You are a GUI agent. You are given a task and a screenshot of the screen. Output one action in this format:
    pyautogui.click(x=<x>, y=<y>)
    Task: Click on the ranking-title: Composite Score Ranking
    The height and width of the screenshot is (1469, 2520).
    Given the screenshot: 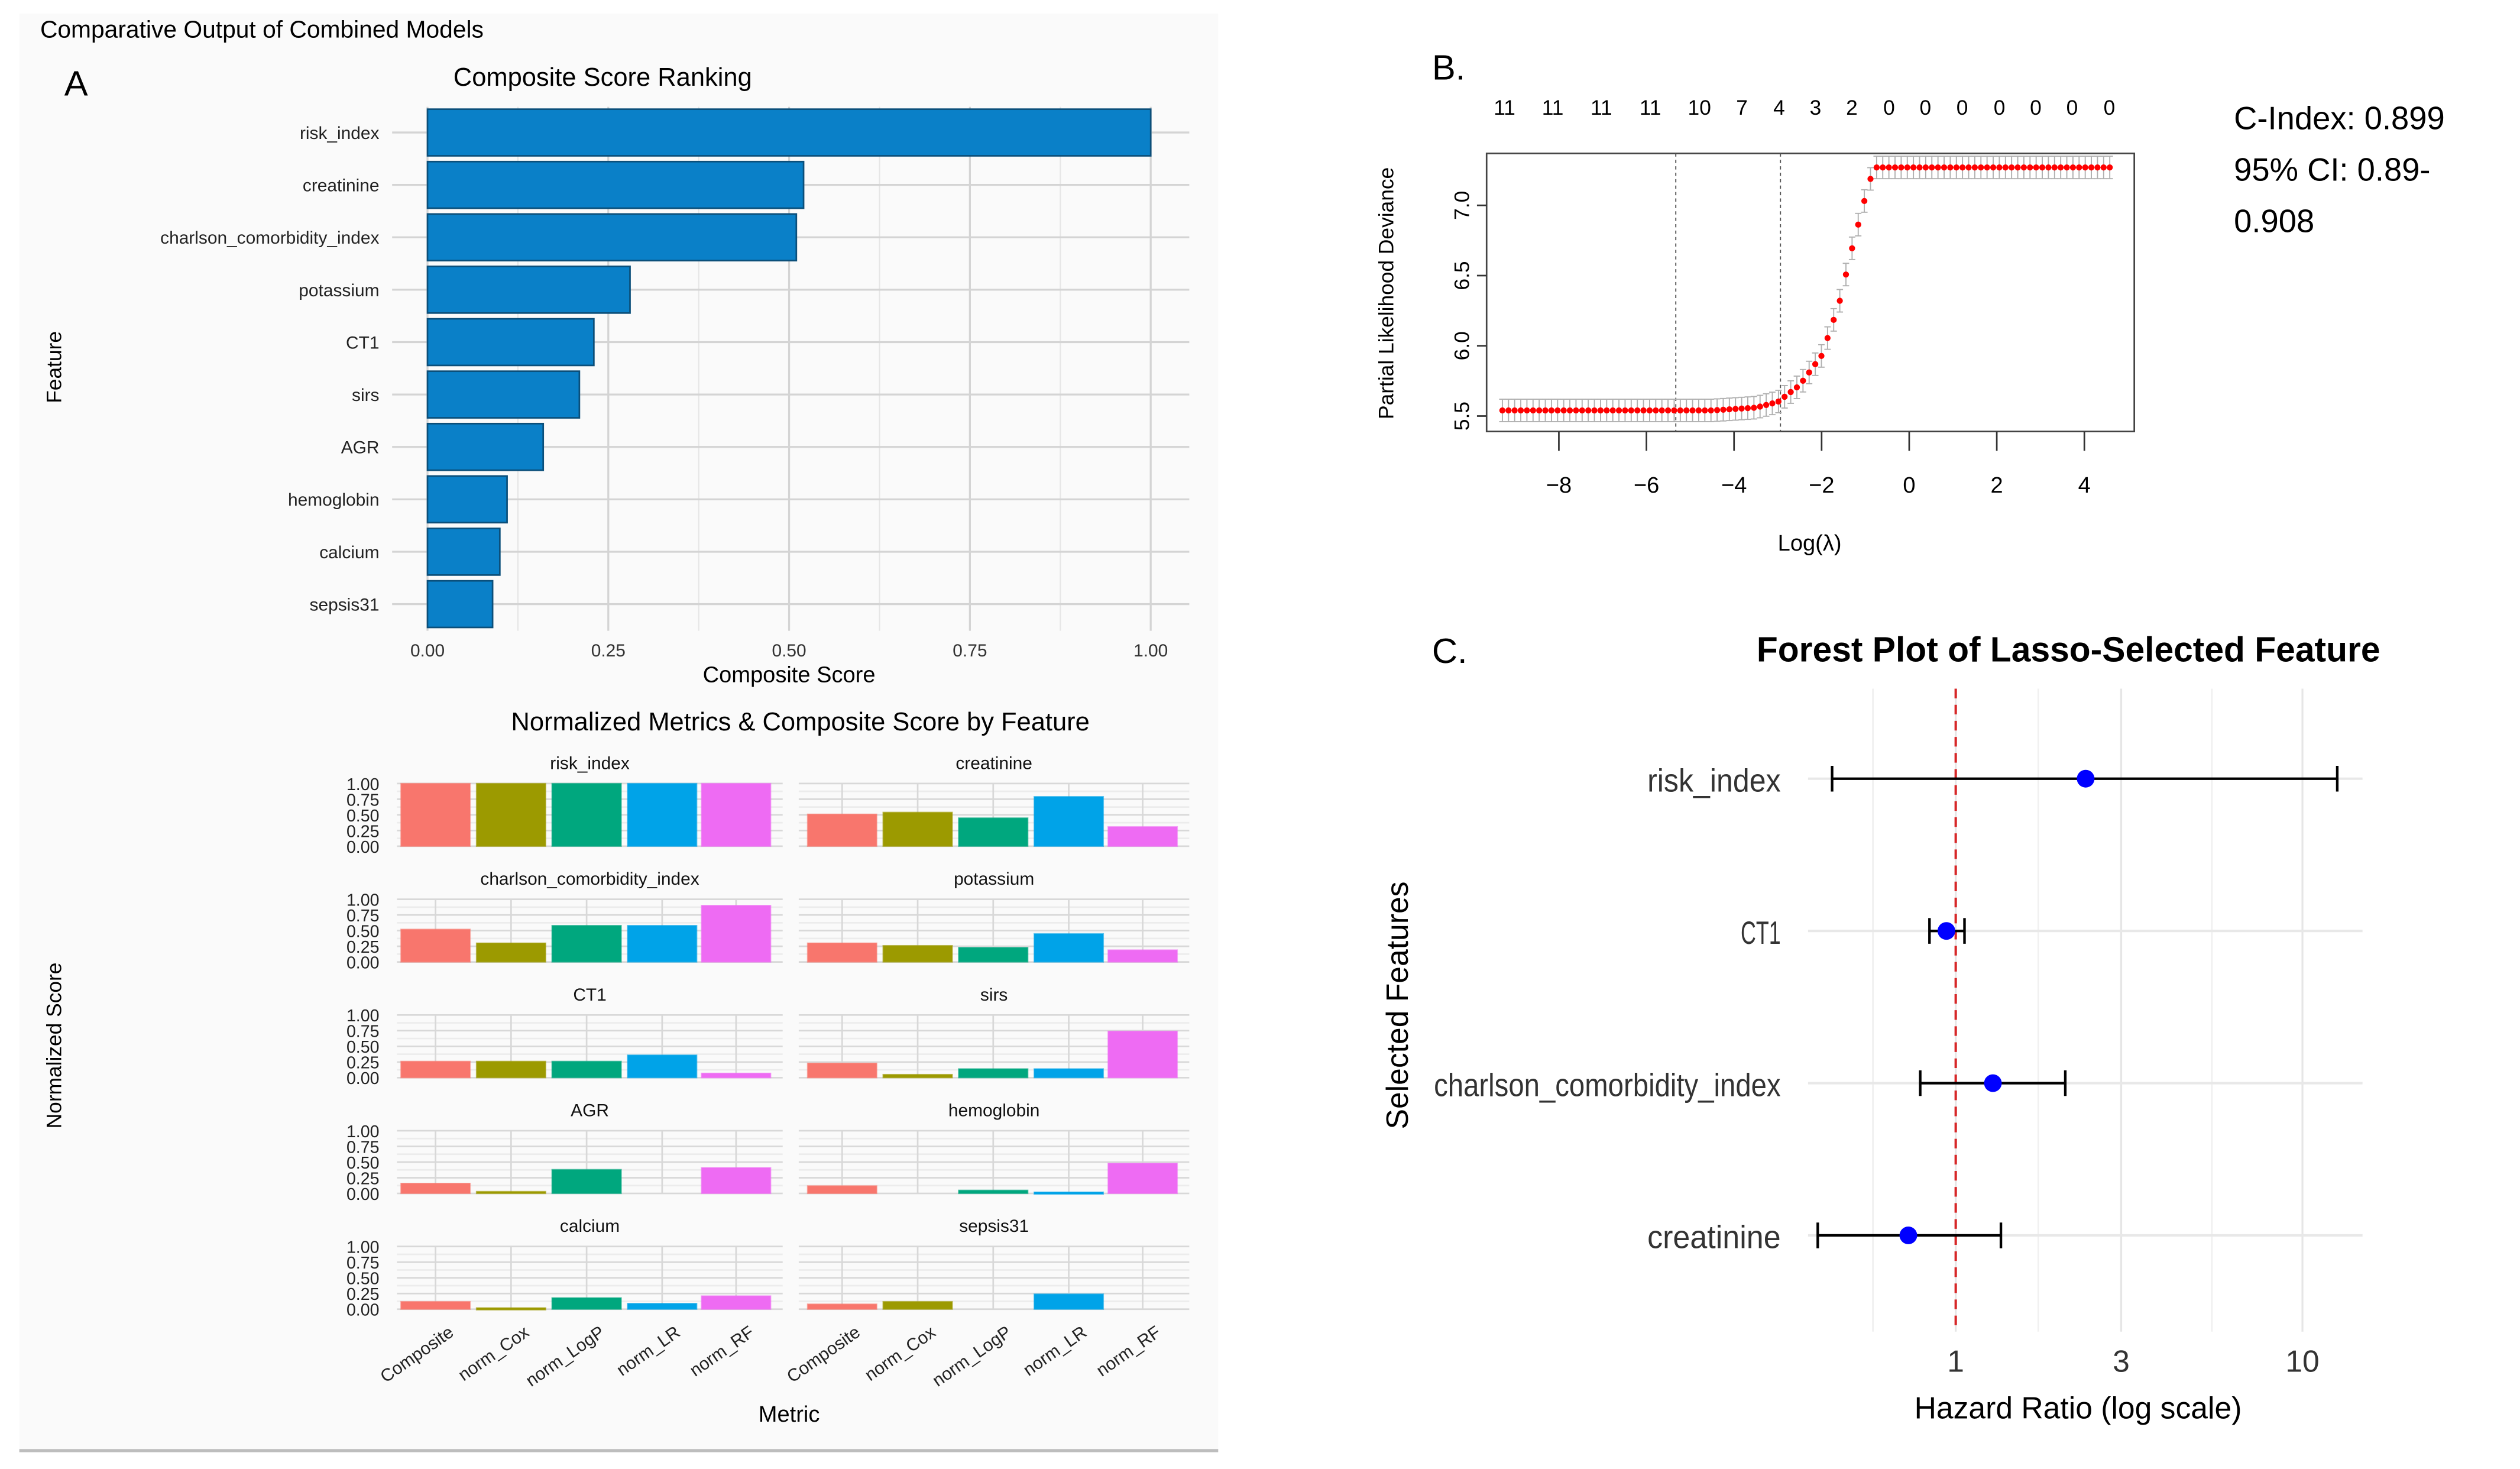 What is the action you would take?
    pyautogui.click(x=603, y=77)
    